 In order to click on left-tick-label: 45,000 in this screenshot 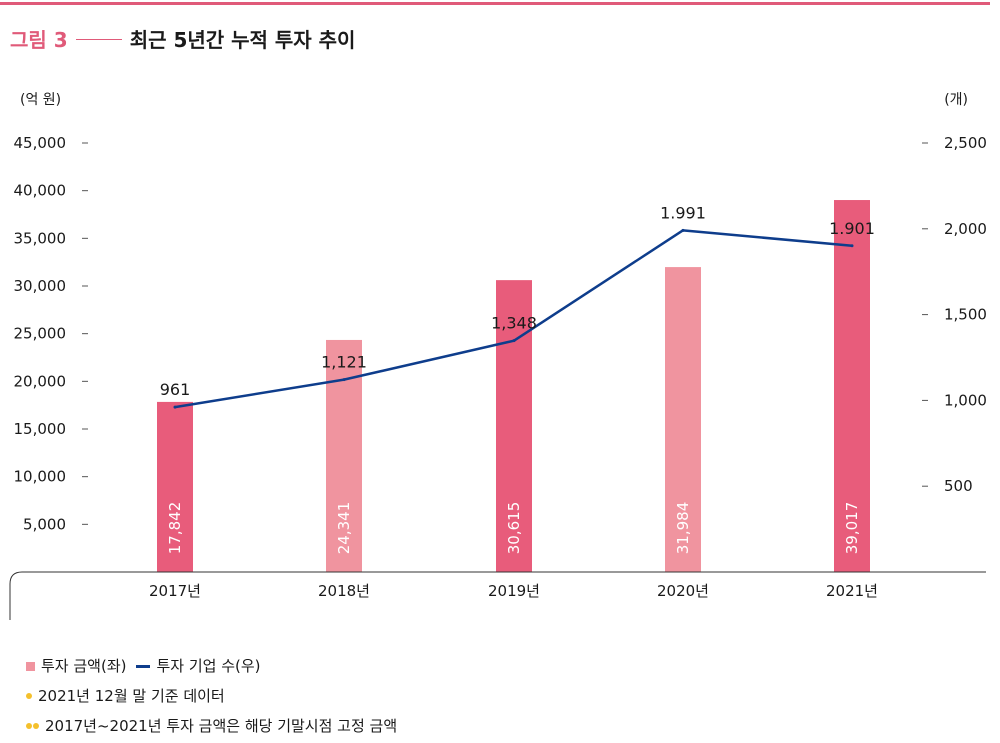, I will do `click(40, 143)`.